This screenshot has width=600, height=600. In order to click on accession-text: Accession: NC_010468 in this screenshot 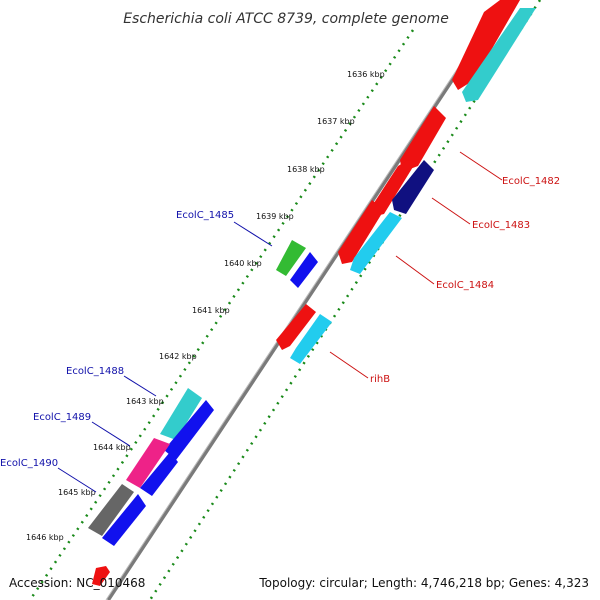, I will do `click(77, 583)`.